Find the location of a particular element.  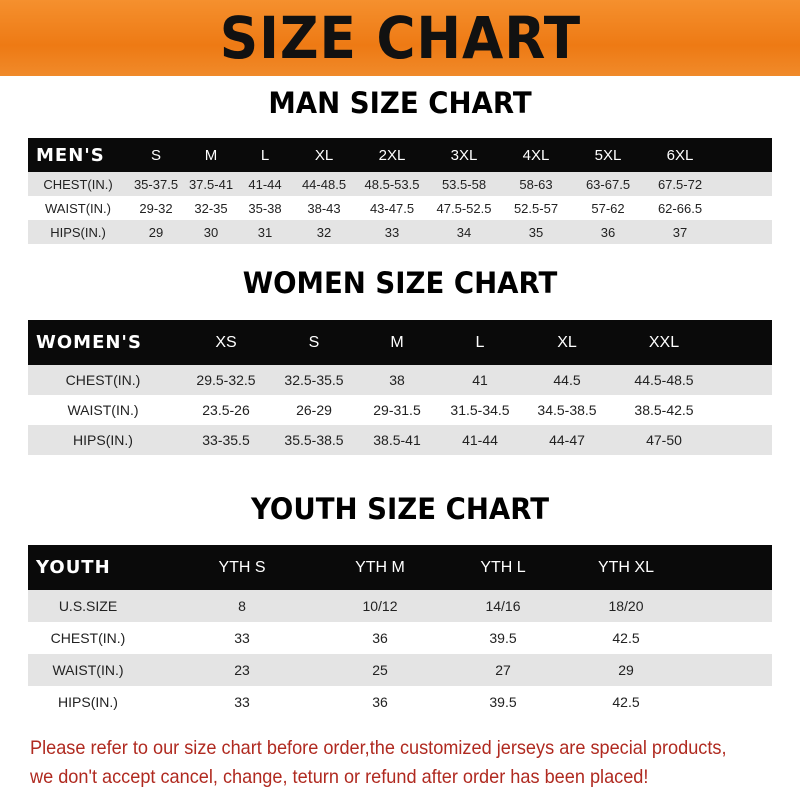

table-cell: 35-37.5 is located at coordinates (156, 184).